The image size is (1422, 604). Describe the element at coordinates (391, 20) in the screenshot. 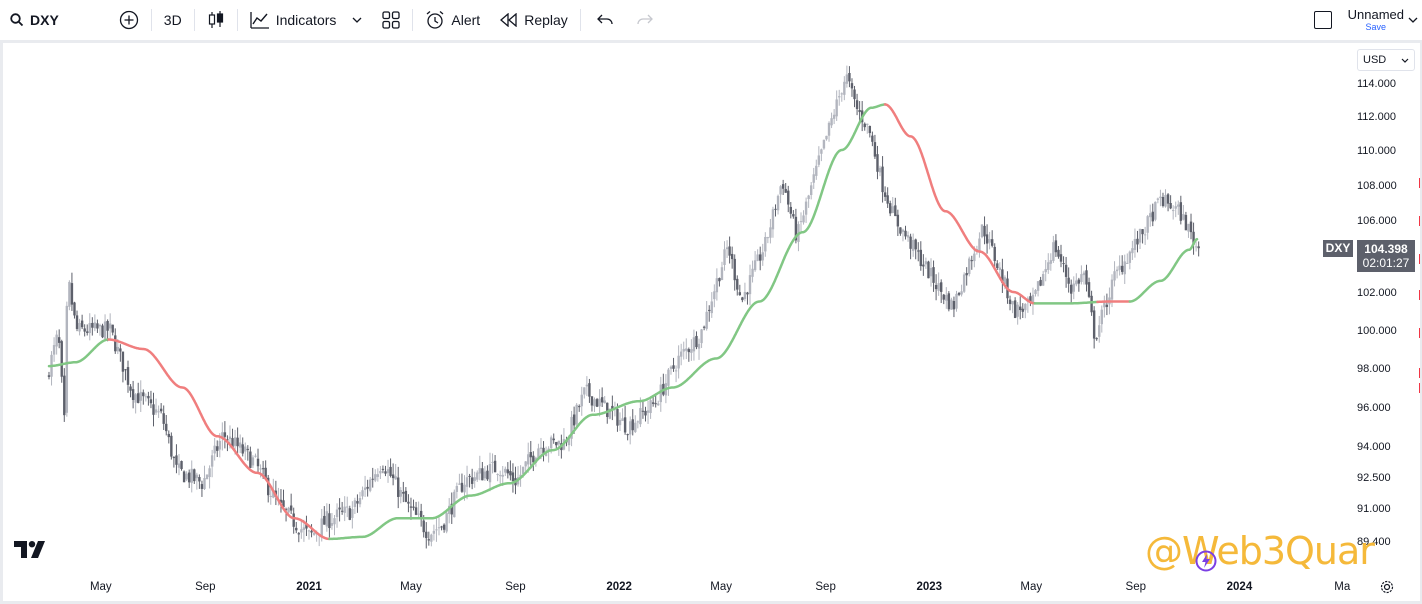

I see `layouts-button` at that location.